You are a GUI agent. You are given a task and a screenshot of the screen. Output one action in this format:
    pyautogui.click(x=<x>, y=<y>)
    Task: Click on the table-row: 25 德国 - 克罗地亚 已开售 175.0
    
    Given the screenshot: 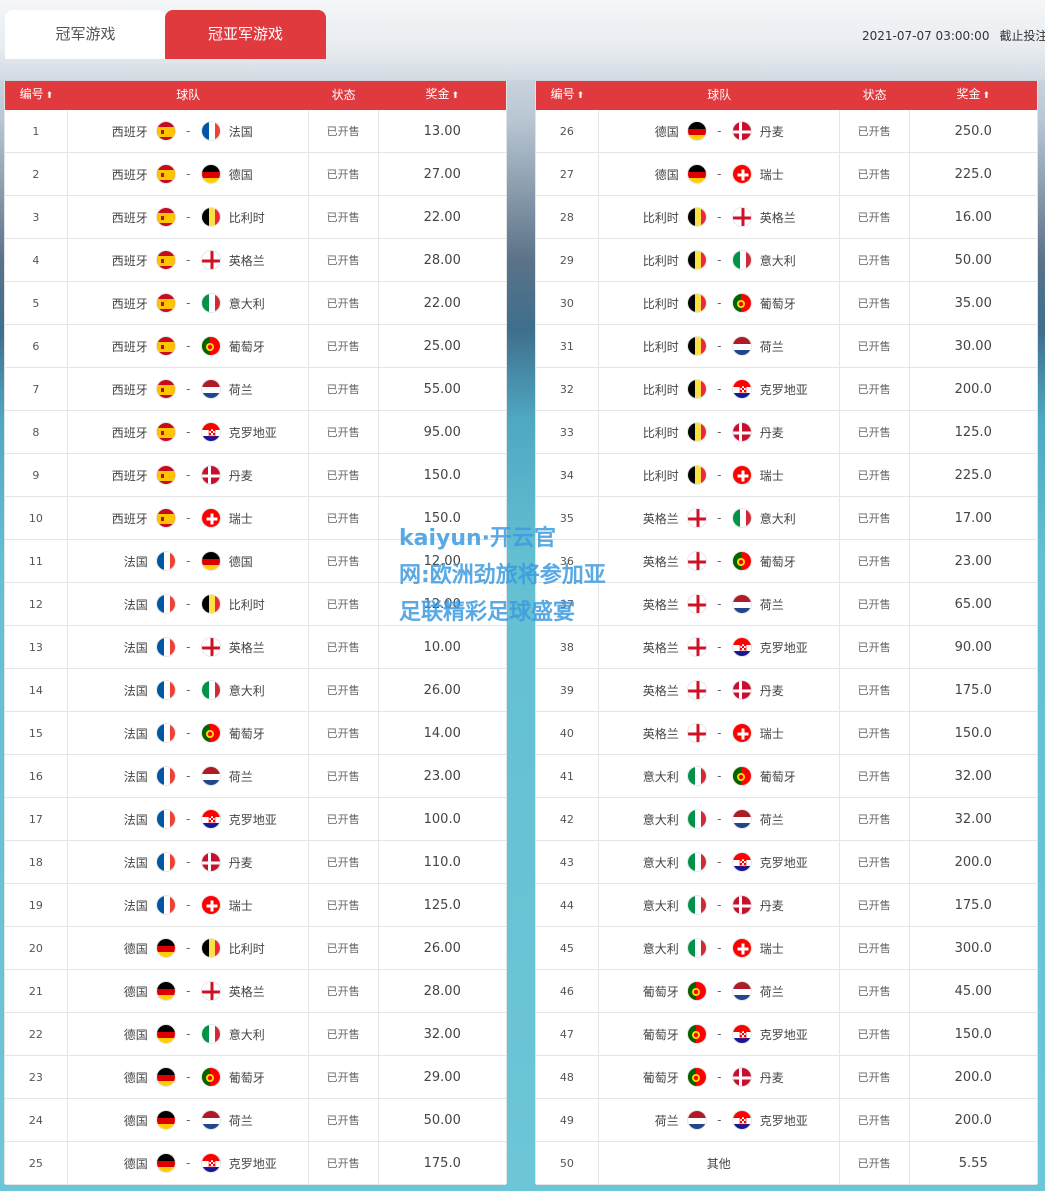 What is the action you would take?
    pyautogui.click(x=255, y=1163)
    